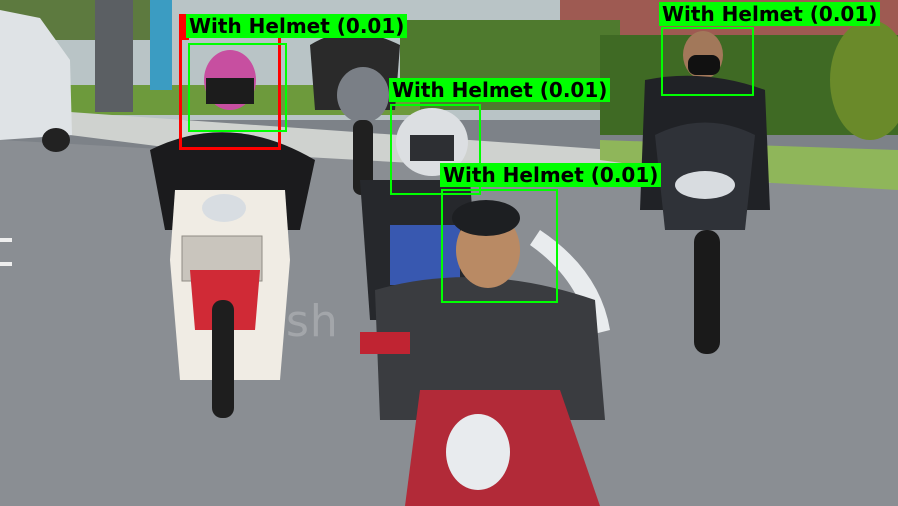 The width and height of the screenshot is (898, 506). What do you see at coordinates (184, 28) in the screenshot?
I see `detection-label-red` at bounding box center [184, 28].